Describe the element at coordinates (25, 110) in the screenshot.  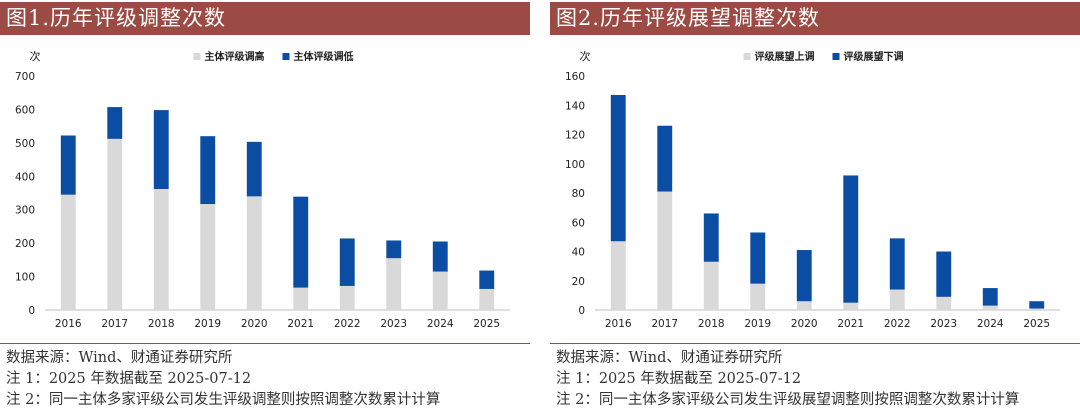
I see `y-tick-label: 600` at that location.